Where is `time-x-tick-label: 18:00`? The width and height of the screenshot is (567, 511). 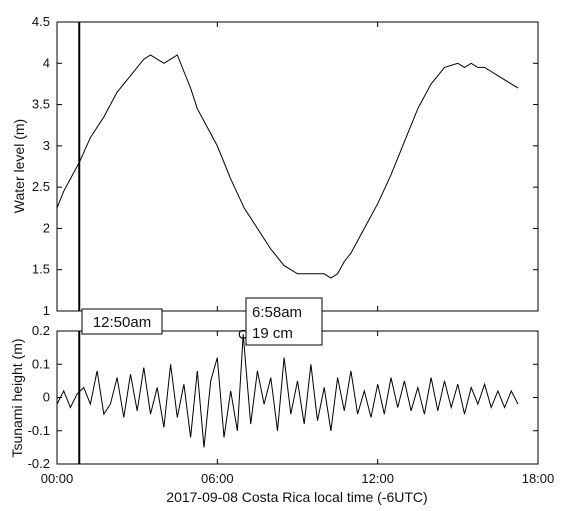
time-x-tick-label: 18:00 is located at coordinates (538, 478).